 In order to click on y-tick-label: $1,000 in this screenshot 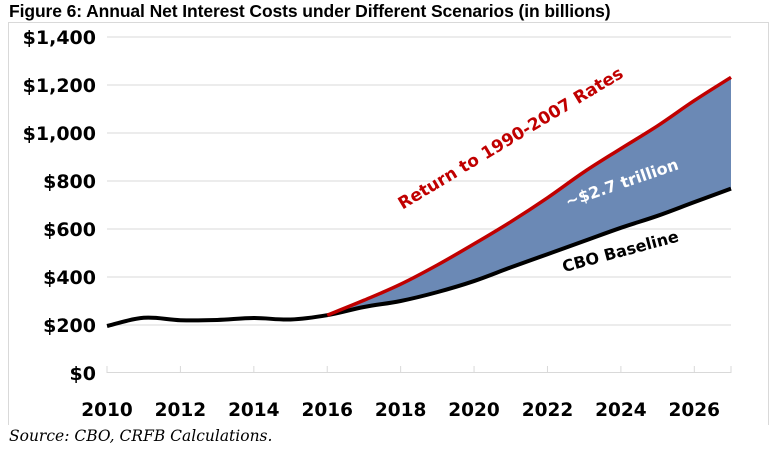, I will do `click(59, 134)`.